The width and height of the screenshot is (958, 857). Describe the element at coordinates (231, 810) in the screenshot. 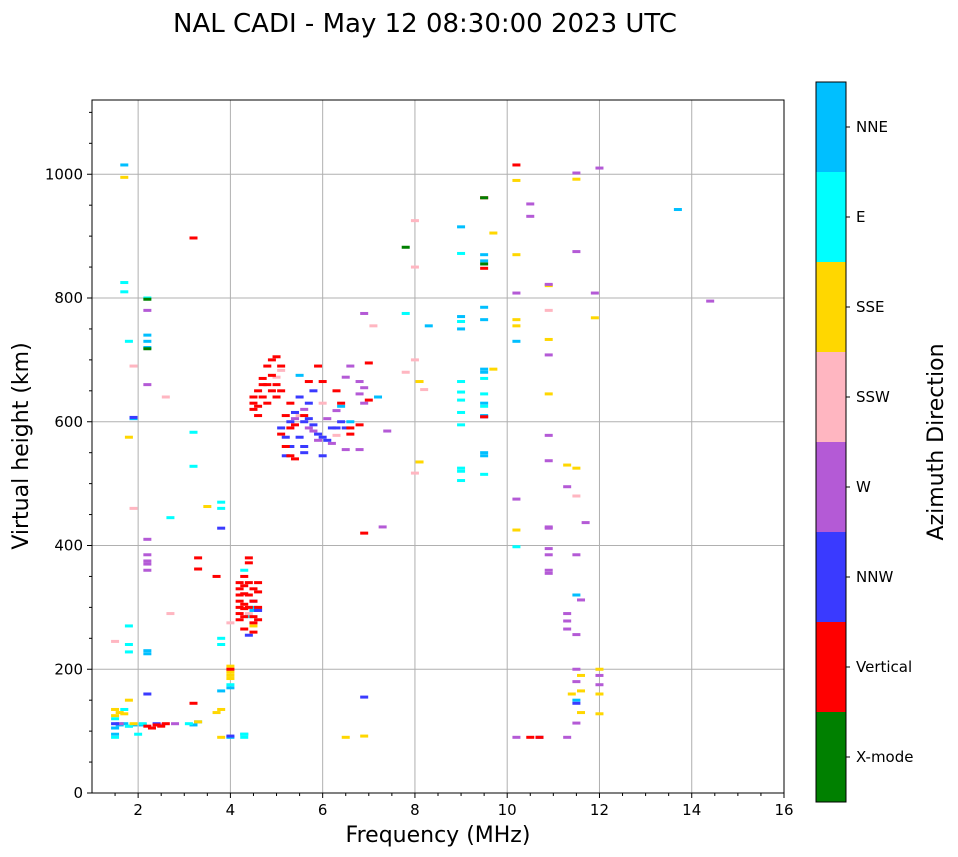

I see `x-tick-label: 4` at that location.